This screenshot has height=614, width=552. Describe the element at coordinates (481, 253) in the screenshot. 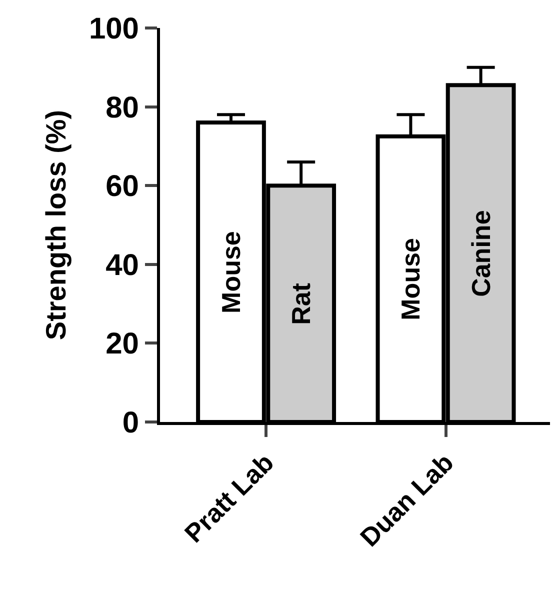

I see `data-label: Canine` at that location.